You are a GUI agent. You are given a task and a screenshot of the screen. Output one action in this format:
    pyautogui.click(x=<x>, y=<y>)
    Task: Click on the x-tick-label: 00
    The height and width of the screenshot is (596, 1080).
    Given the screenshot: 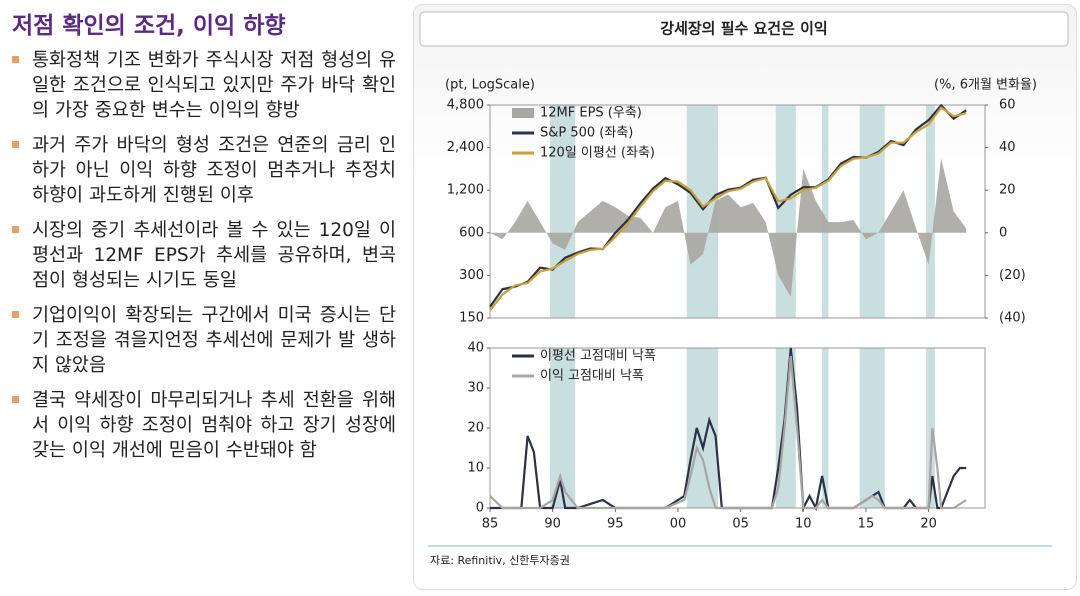 What is the action you would take?
    pyautogui.click(x=678, y=524)
    